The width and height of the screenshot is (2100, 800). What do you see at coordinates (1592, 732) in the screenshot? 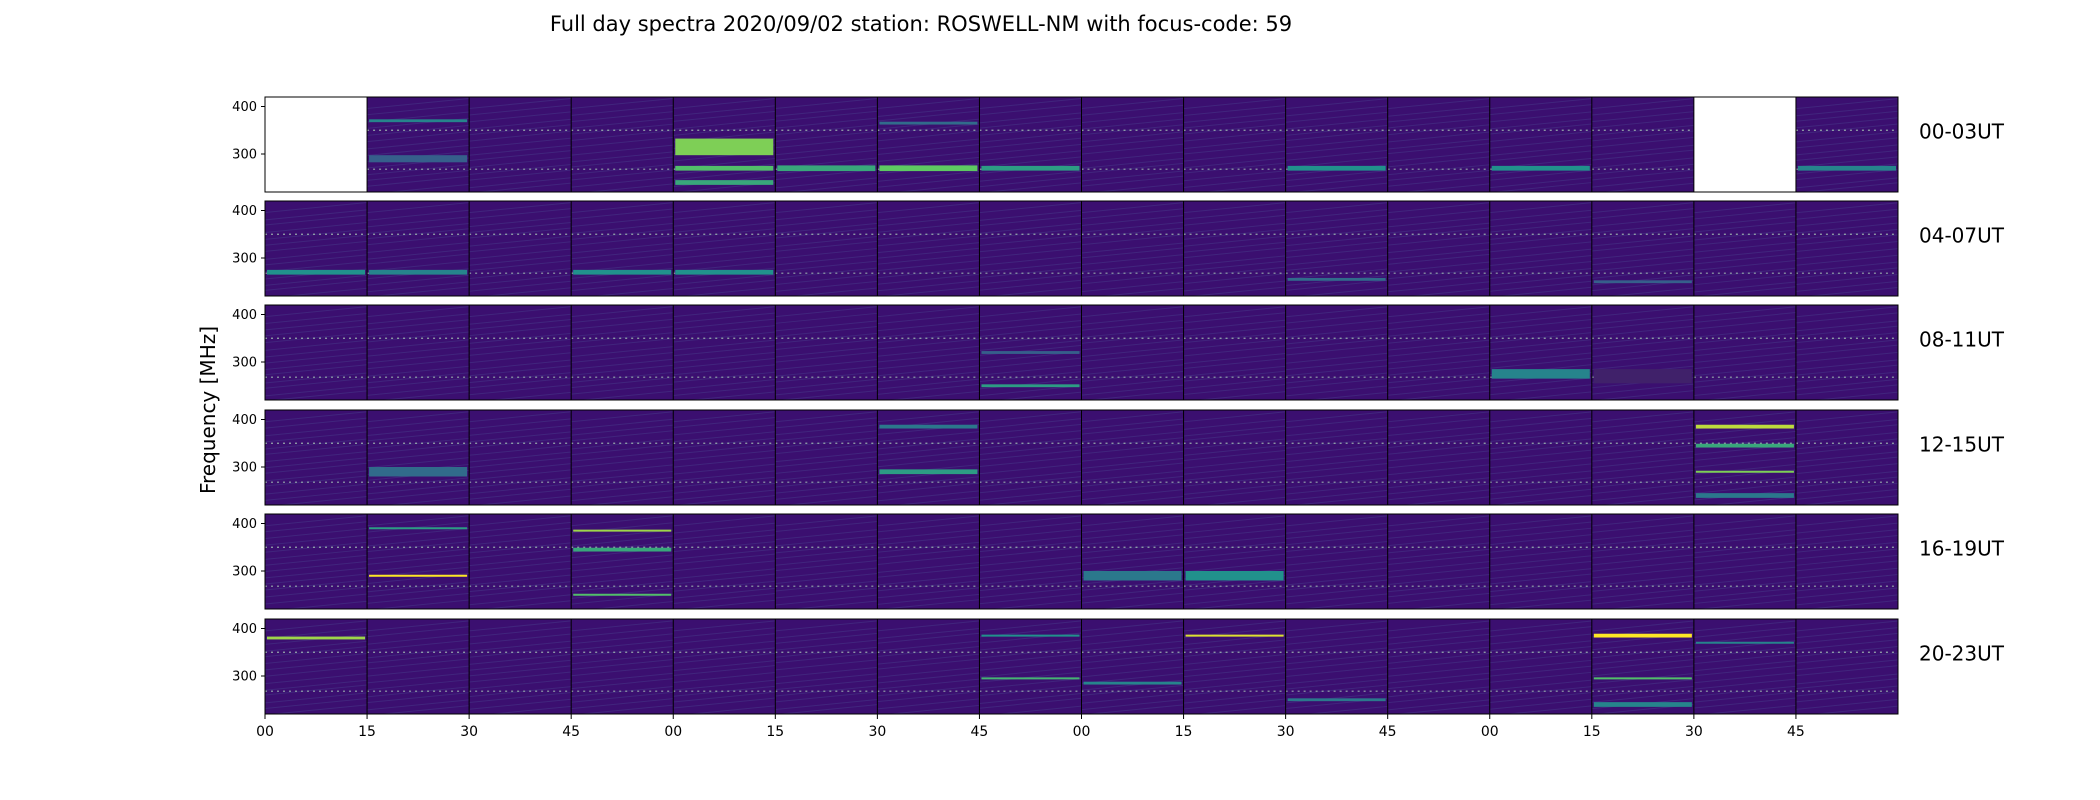
I see `x-tick-label: 15` at bounding box center [1592, 732].